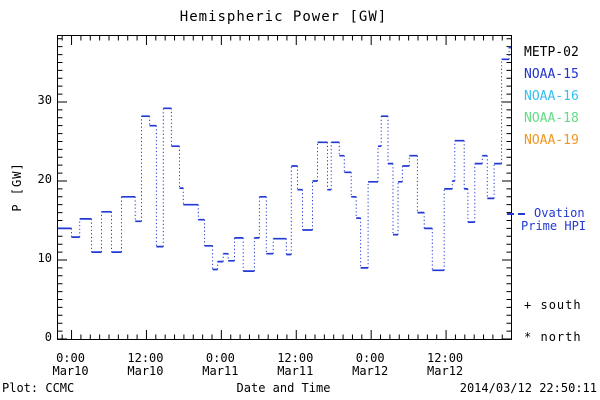 The height and width of the screenshot is (400, 600). I want to click on satellite-legend: METP-02 NOAA-15 NOAA-16 NOAA-18 NOAA-19, so click(551, 97).